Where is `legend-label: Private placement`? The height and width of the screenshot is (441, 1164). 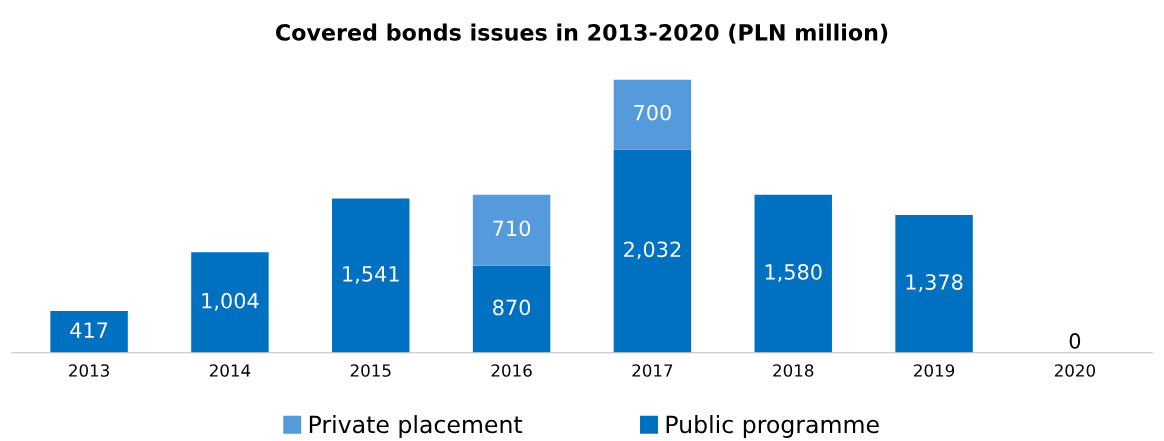
legend-label: Private placement is located at coordinates (416, 426).